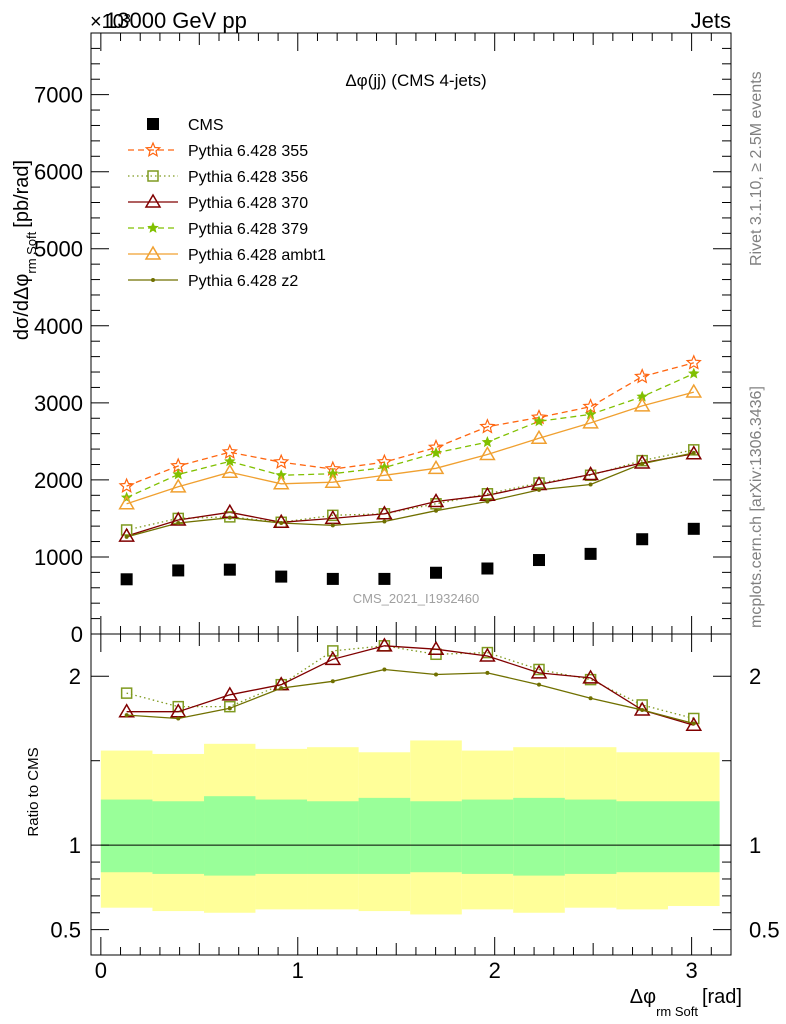  Describe the element at coordinates (248, 229) in the screenshot. I see `legend-label-4: Pythia 6.428 379` at that location.